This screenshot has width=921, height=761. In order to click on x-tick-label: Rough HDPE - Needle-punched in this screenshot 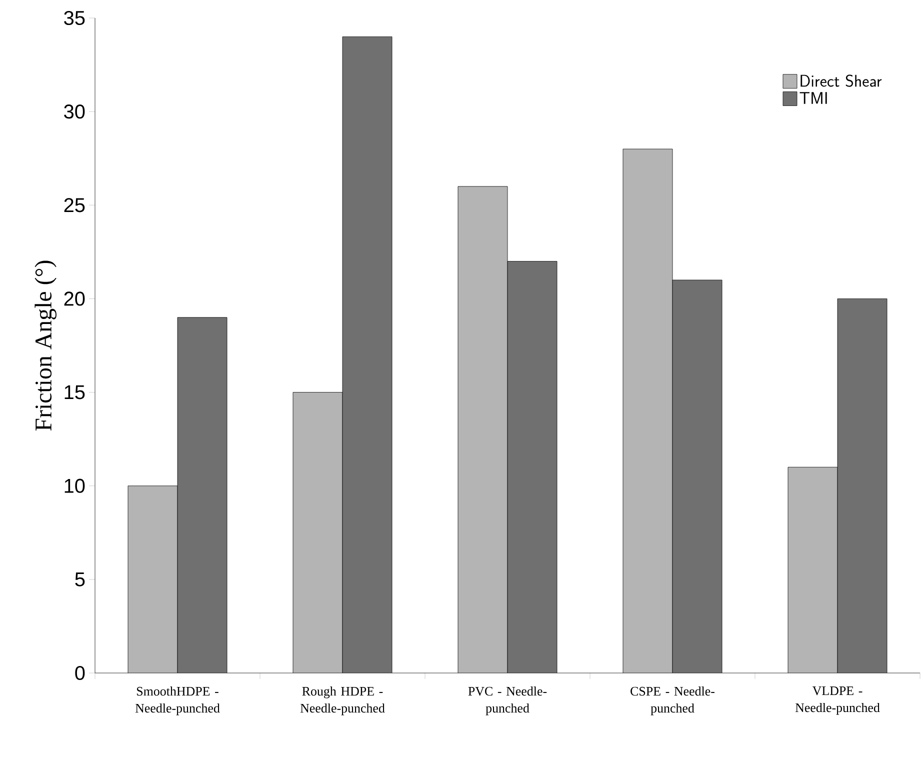, I will do `click(342, 701)`.